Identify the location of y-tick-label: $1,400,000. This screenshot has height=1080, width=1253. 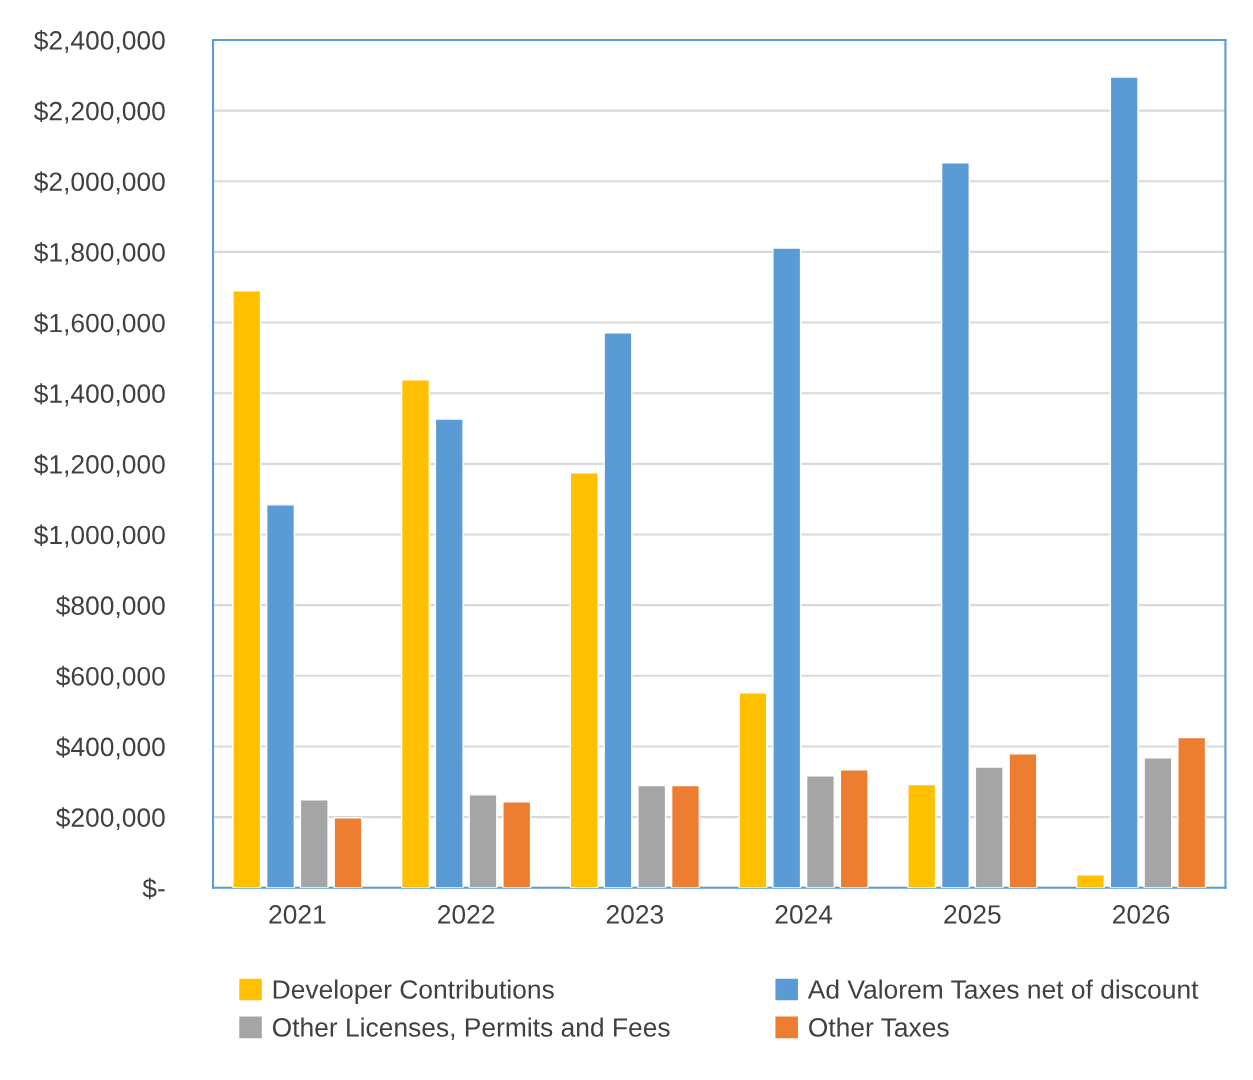
(99, 395).